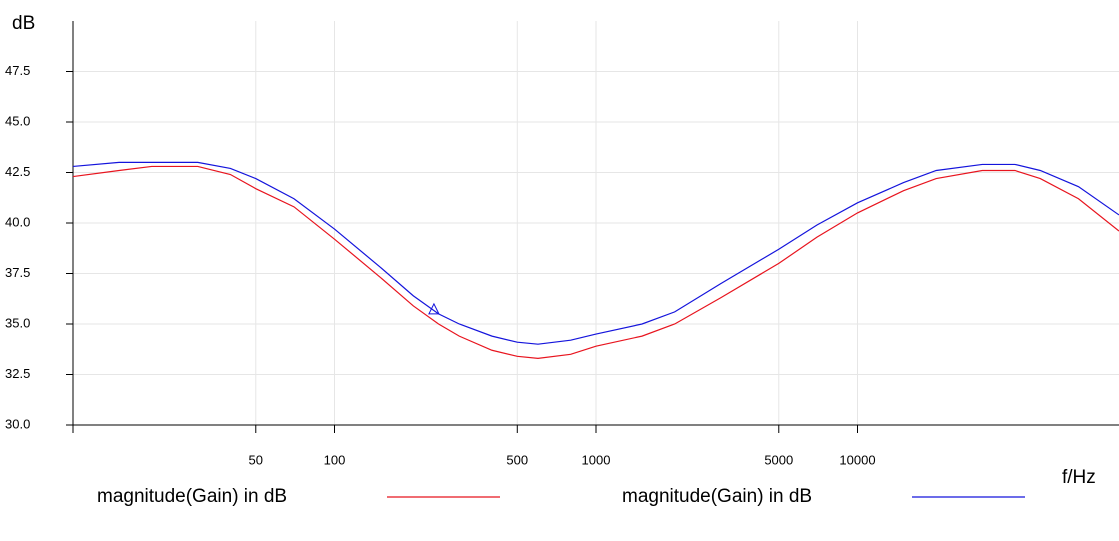 The width and height of the screenshot is (1119, 541). What do you see at coordinates (778, 459) in the screenshot?
I see `x-tick-label: 5000` at bounding box center [778, 459].